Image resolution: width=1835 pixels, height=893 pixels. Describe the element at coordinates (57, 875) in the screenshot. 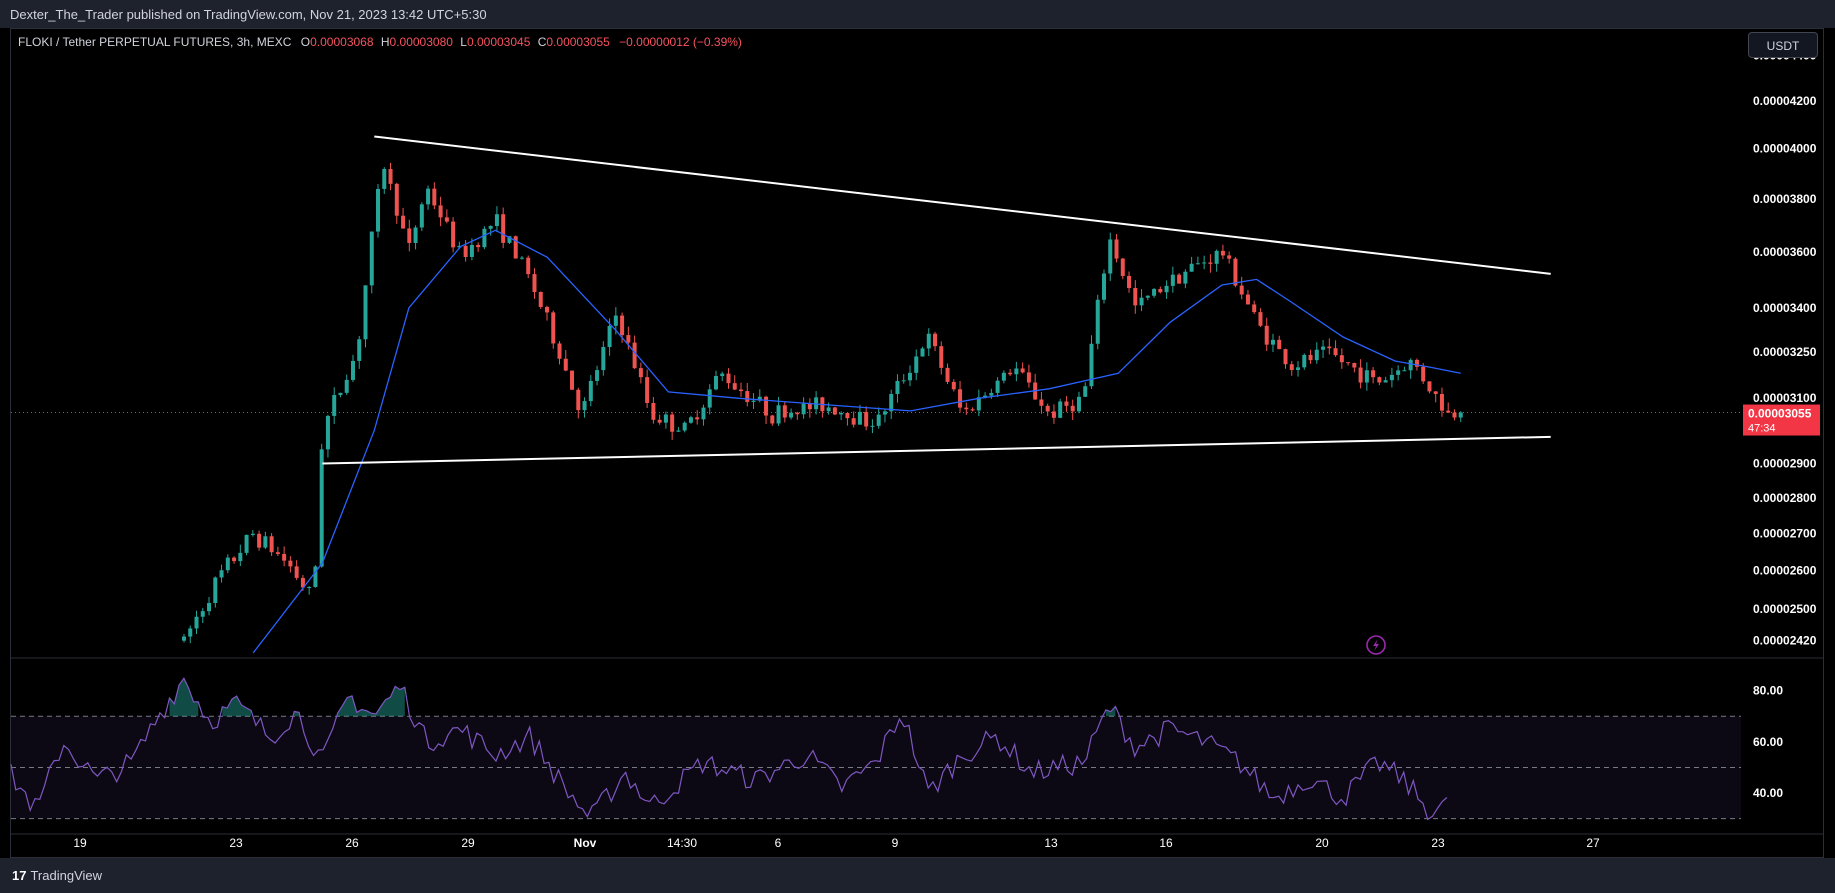

I see `tradingview-logo: 17 TradingView` at that location.